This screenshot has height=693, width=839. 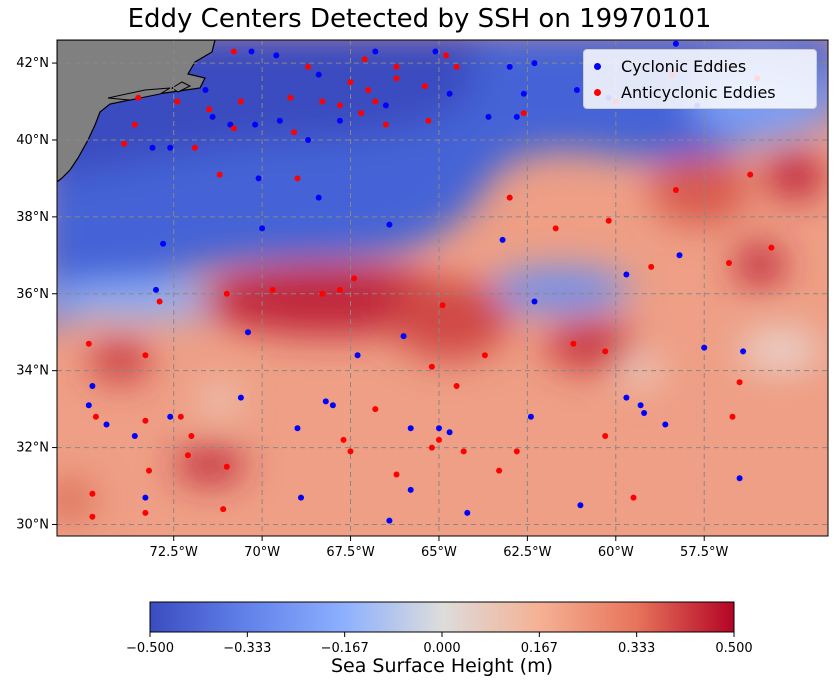 I want to click on colorbar-tick-label: −0.333, so click(x=247, y=648).